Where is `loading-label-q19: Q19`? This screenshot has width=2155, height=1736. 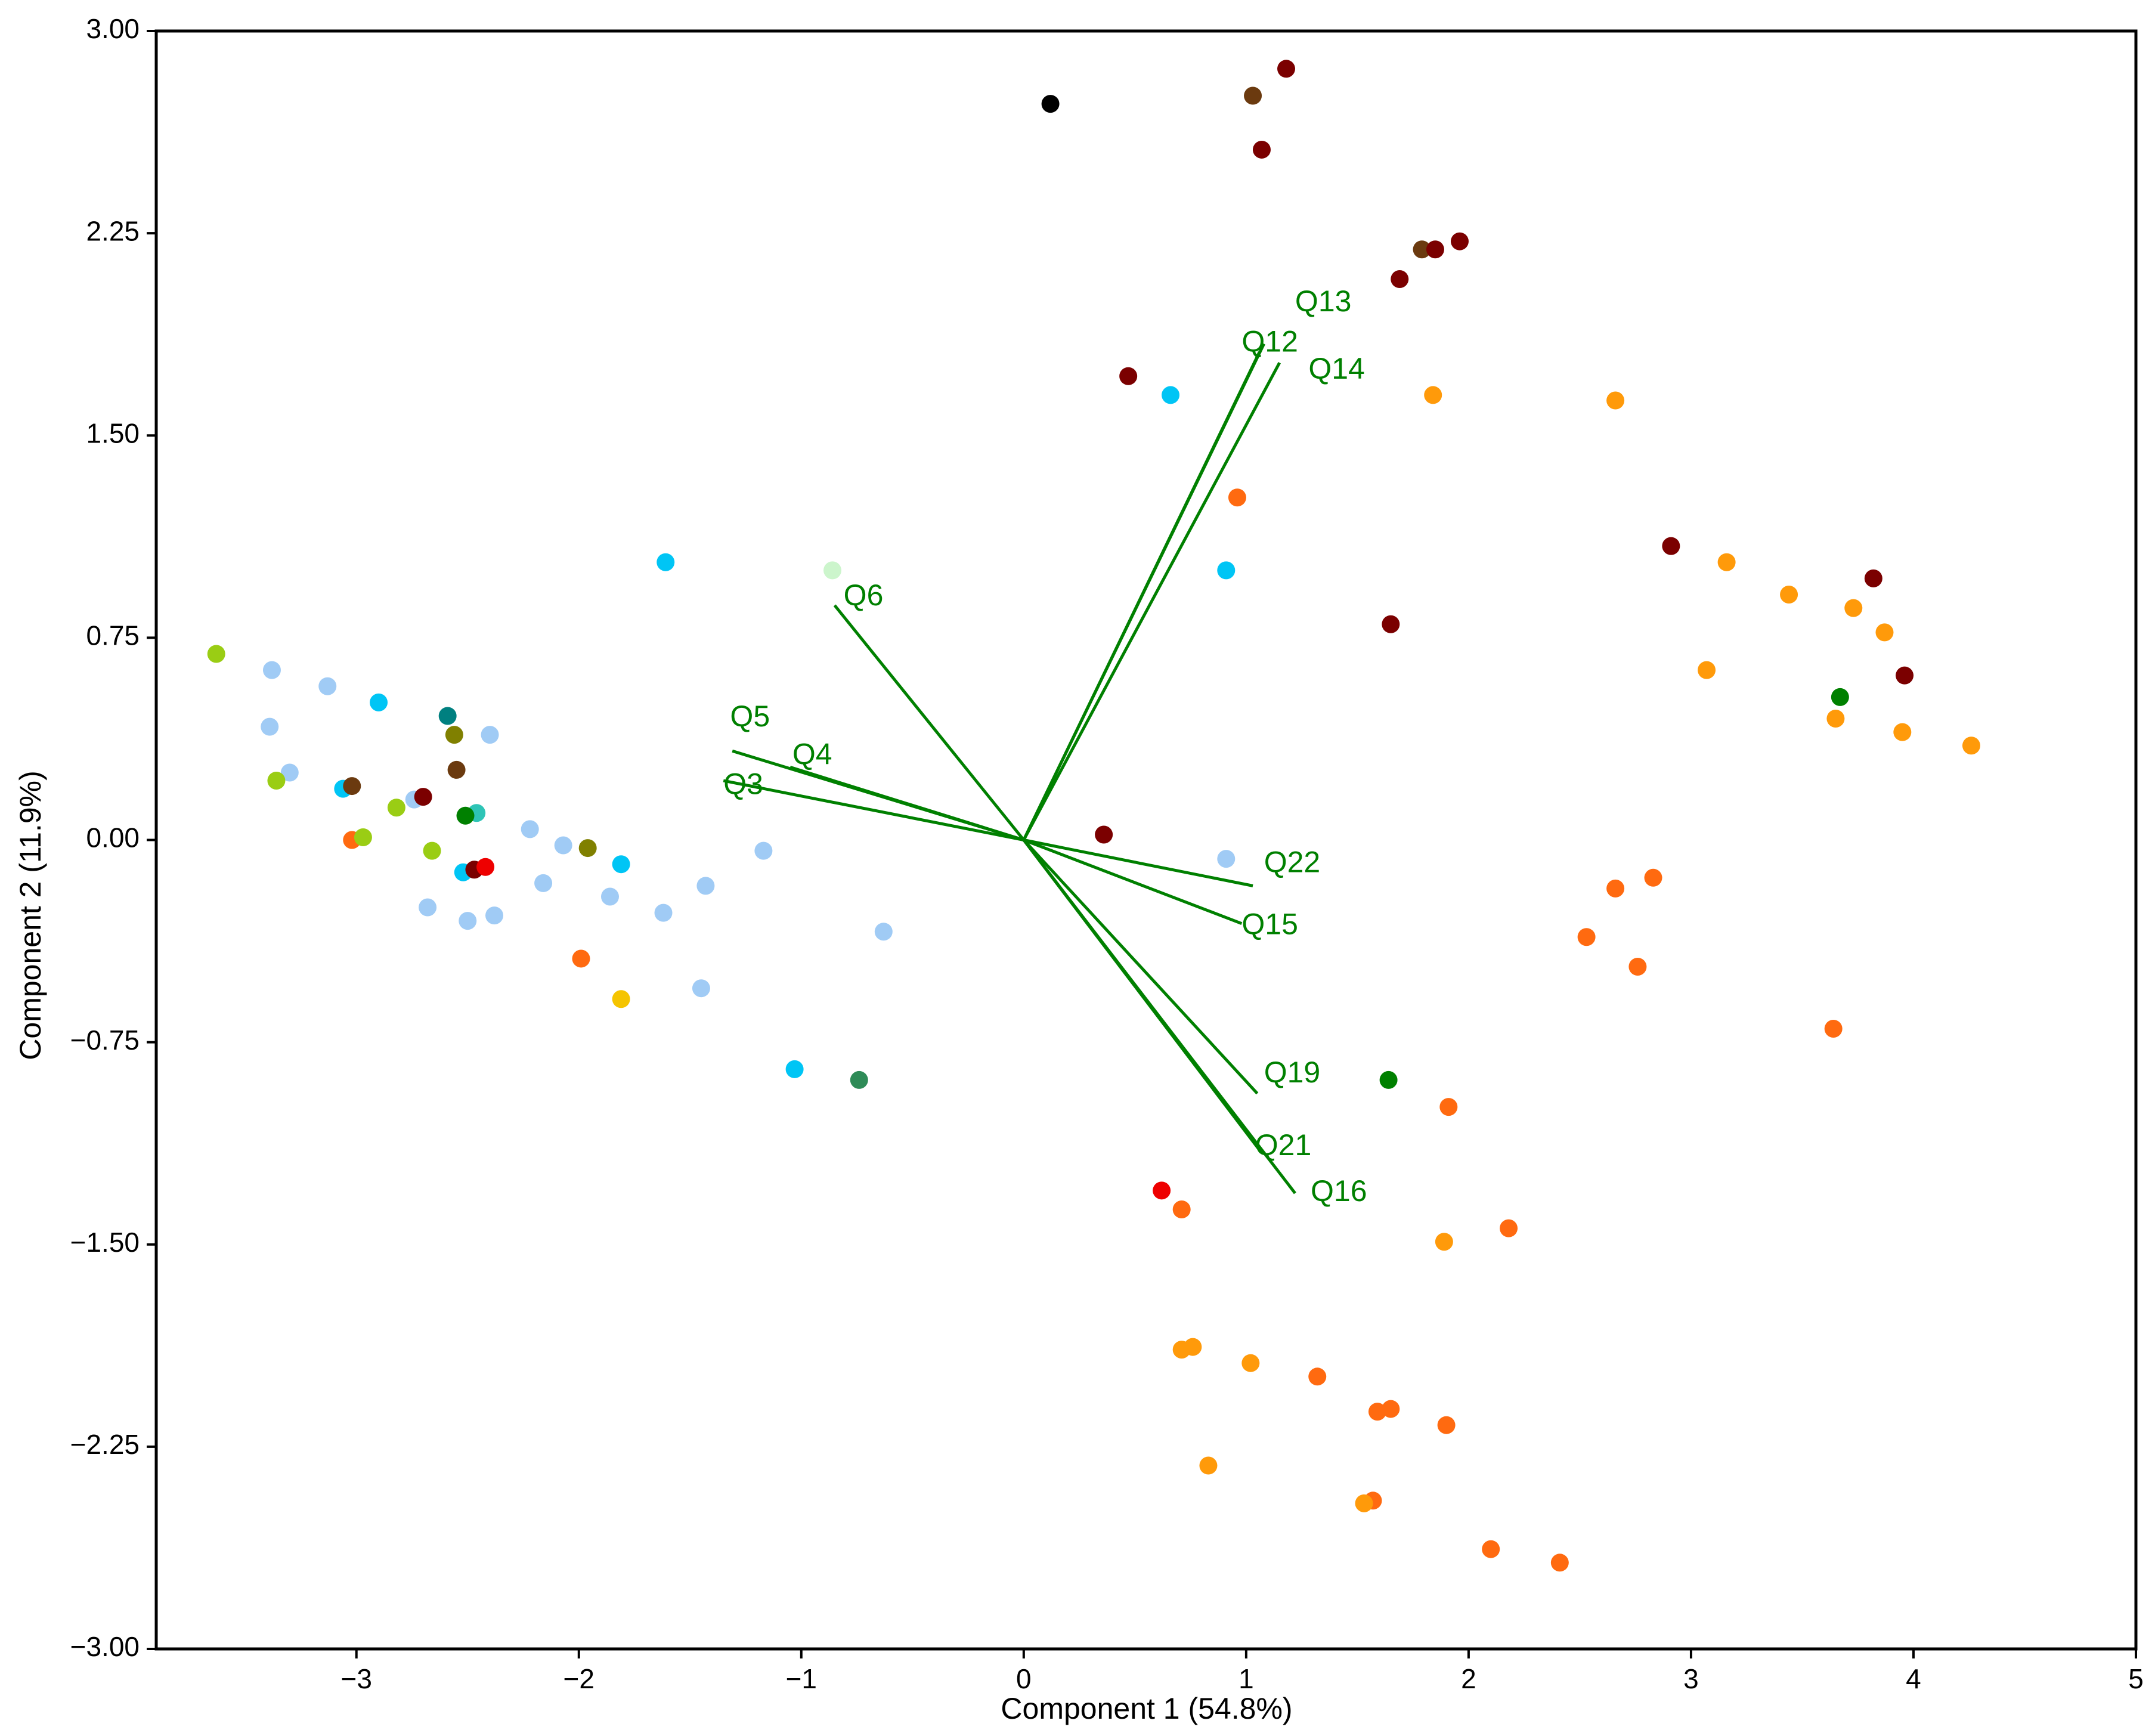
loading-label-q19: Q19 is located at coordinates (1293, 1073).